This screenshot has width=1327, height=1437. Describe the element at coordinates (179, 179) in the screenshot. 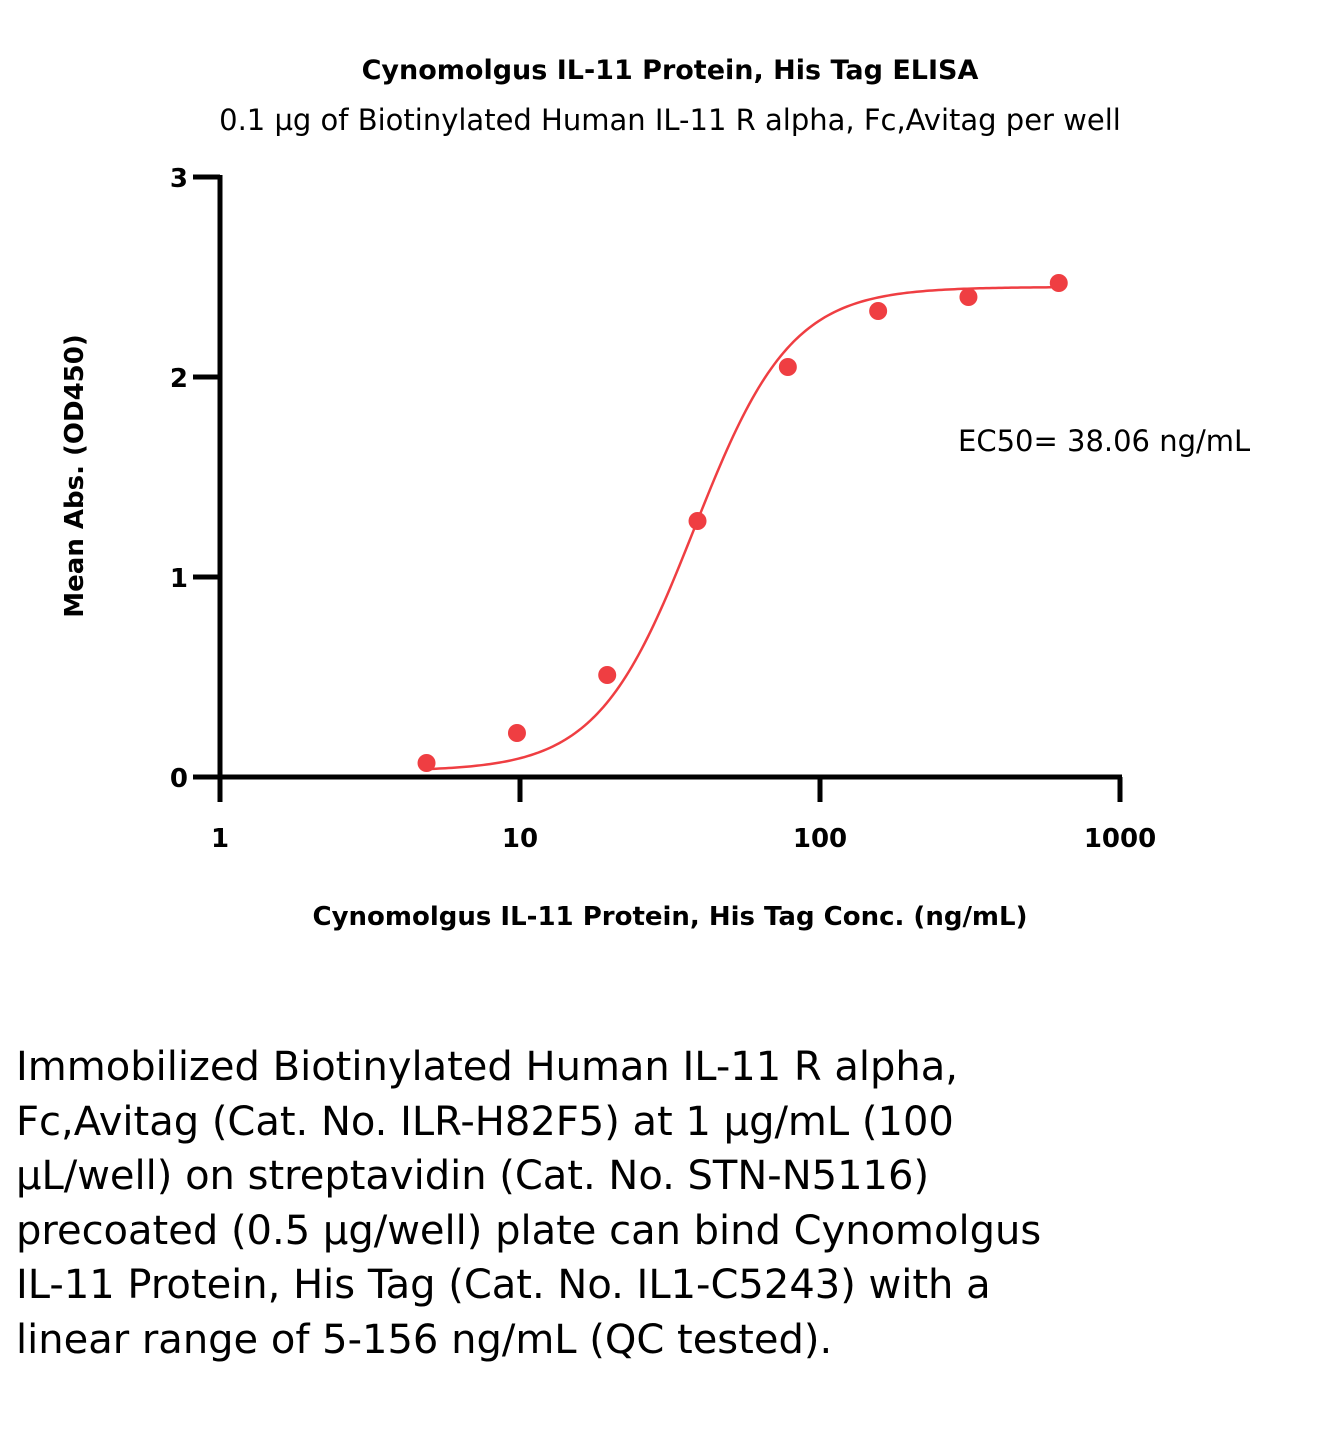

I see `y-tick-label: 3` at that location.